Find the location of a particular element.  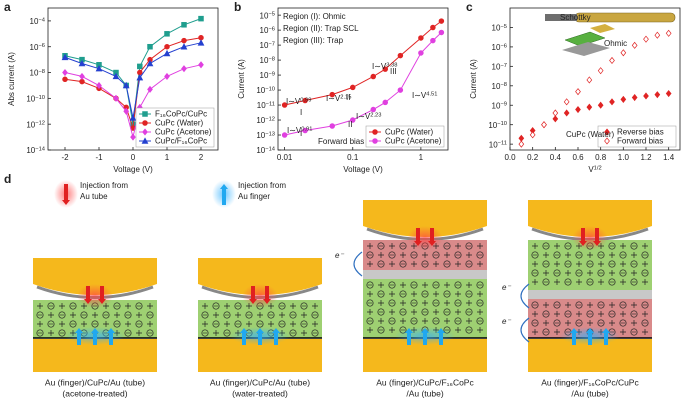

y-tick-label: 10⁻⁶ is located at coordinates (499, 47).